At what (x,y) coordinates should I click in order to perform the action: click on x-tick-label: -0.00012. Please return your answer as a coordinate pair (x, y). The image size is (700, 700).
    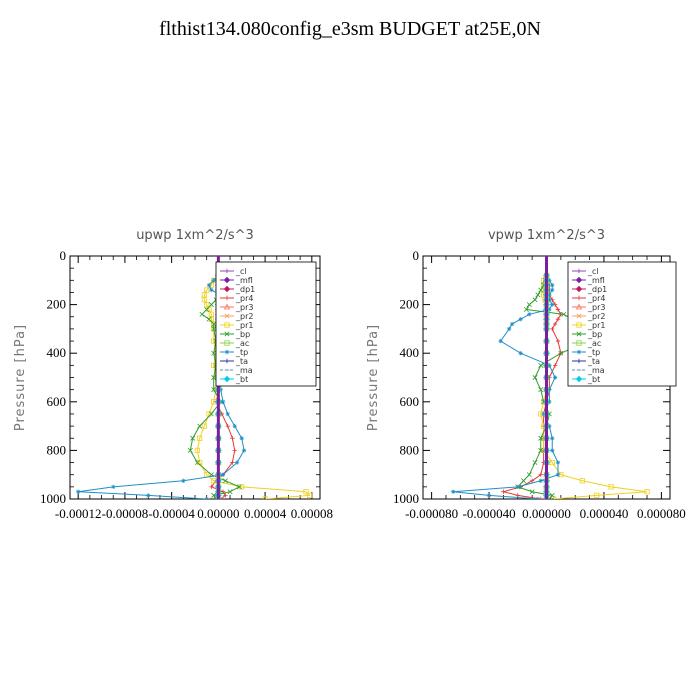
    Looking at the image, I should click on (78, 513).